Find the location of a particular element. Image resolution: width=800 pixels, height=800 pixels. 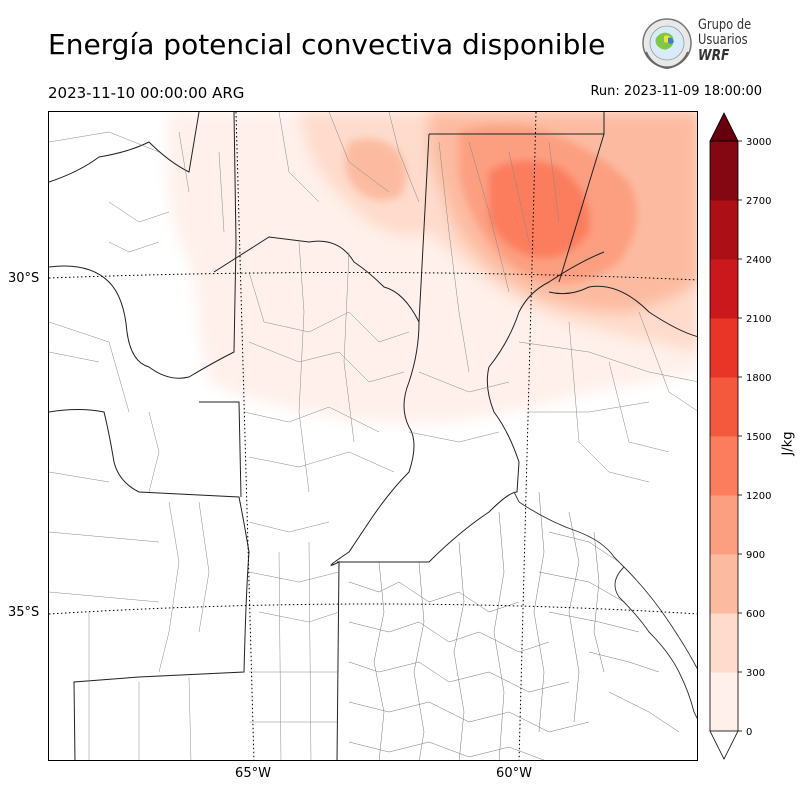

colorbar-tick-label: 600 is located at coordinates (755, 614).